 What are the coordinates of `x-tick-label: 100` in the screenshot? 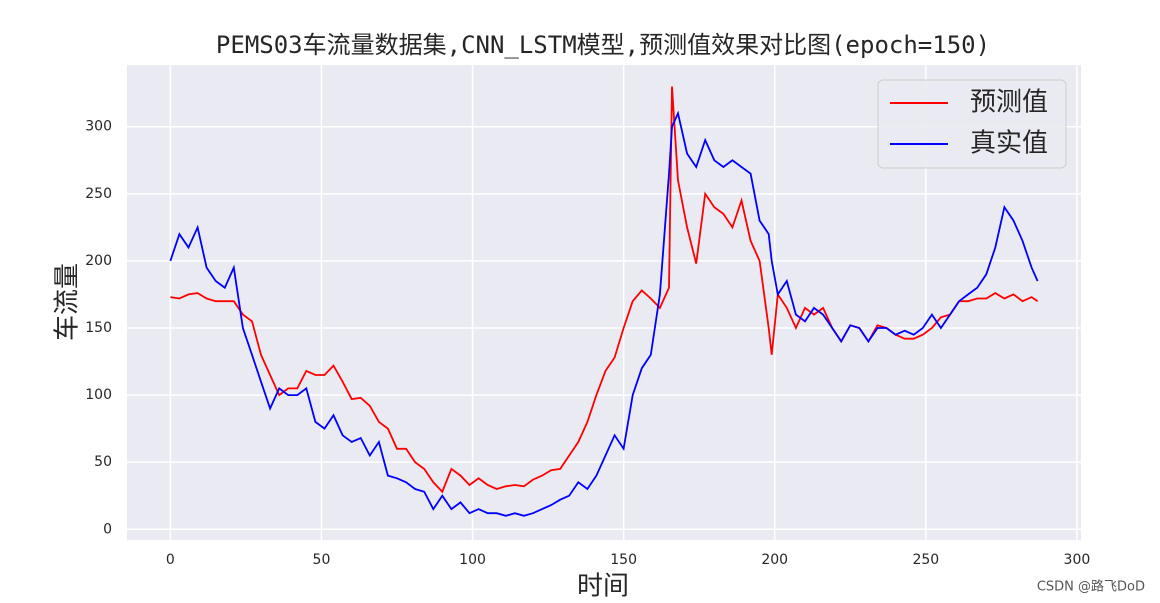 It's located at (472, 560).